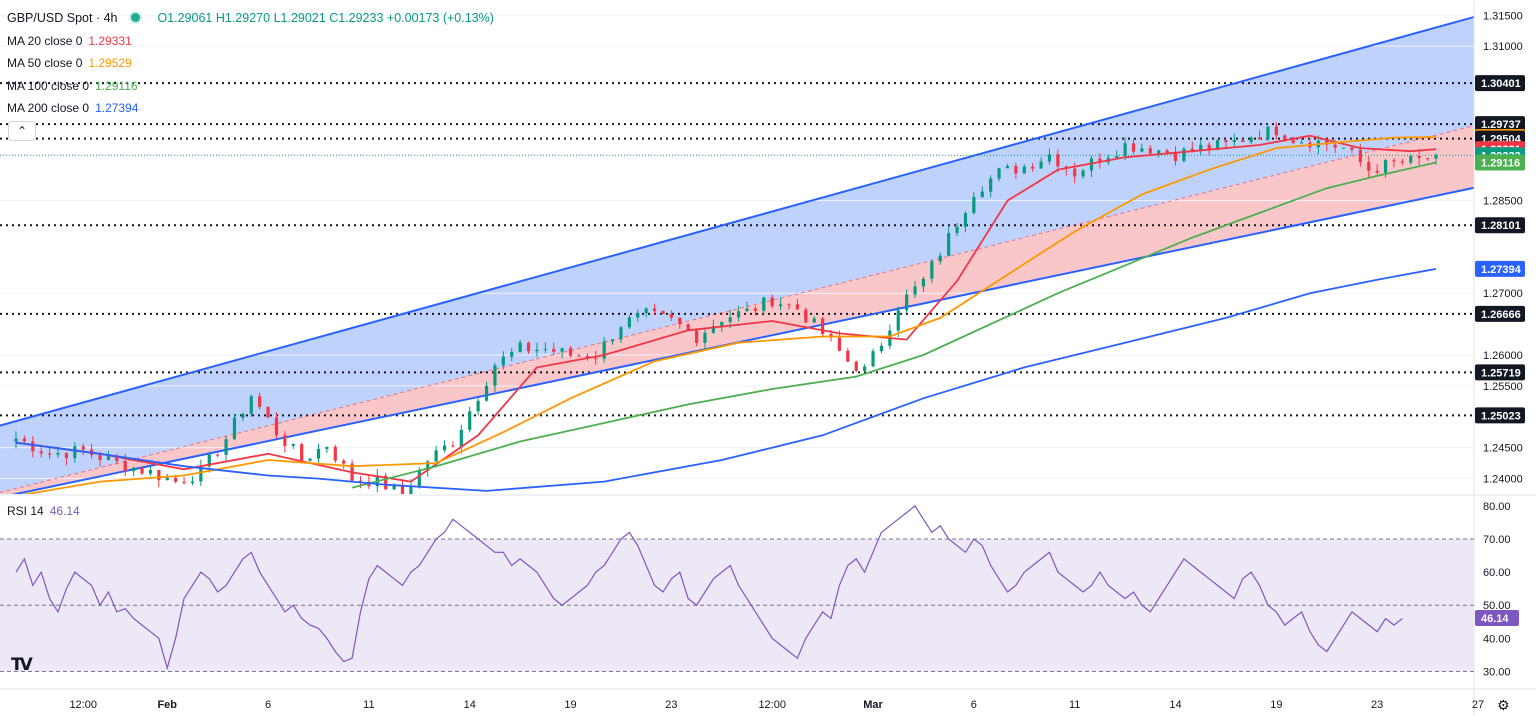 This screenshot has height=716, width=1536. Describe the element at coordinates (1500, 164) in the screenshot. I see `price-tag-label: 1.29116` at that location.